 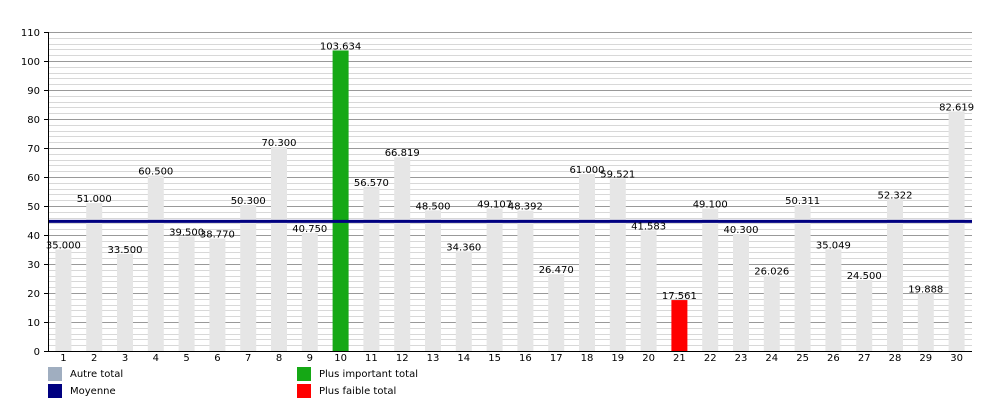 I want to click on x-tick-label: 2, so click(x=94, y=358).